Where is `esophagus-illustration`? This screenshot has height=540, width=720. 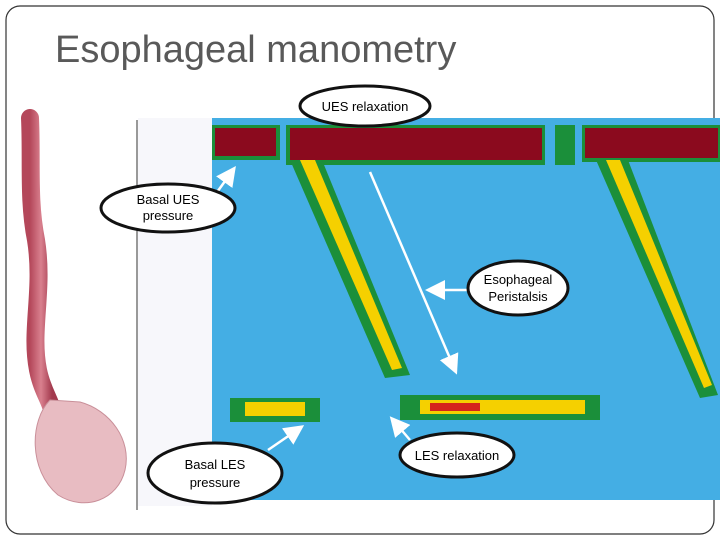 esophagus-illustration is located at coordinates (74, 306).